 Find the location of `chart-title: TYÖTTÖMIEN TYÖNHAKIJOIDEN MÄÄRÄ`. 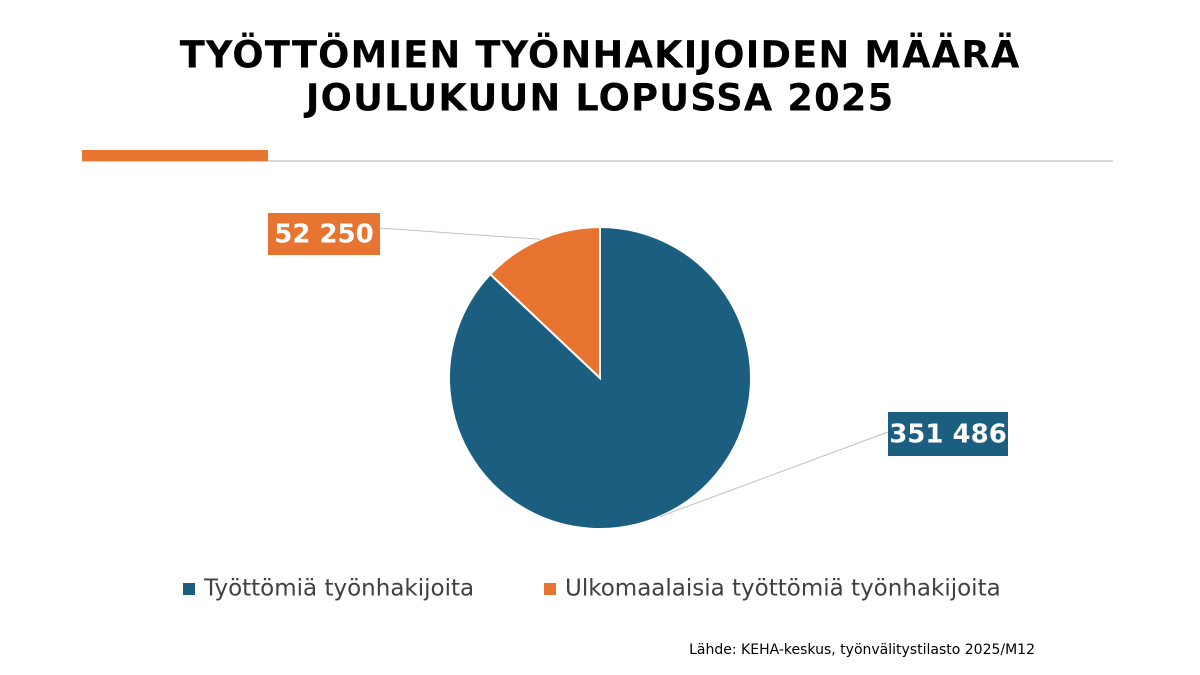

chart-title: TYÖTTÖMIEN TYÖNHAKIJOIDEN MÄÄRÄ is located at coordinates (600, 55).